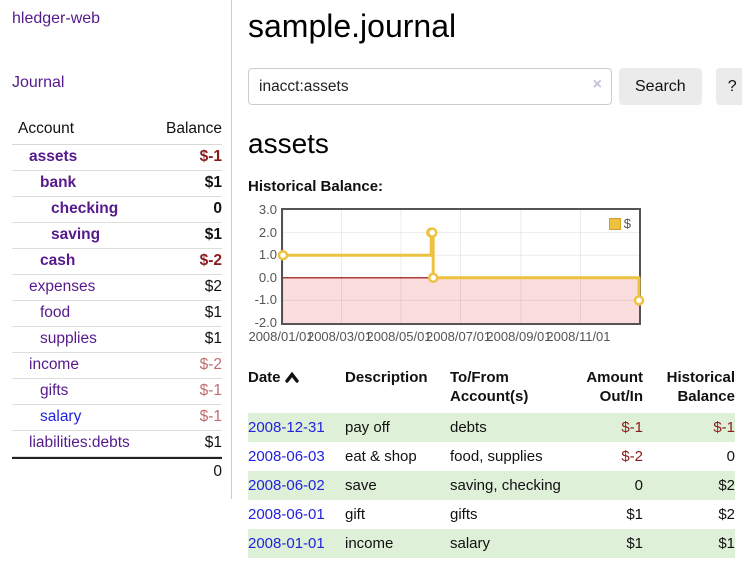  Describe the element at coordinates (730, 456) in the screenshot. I see `transaction-balance: 0` at that location.